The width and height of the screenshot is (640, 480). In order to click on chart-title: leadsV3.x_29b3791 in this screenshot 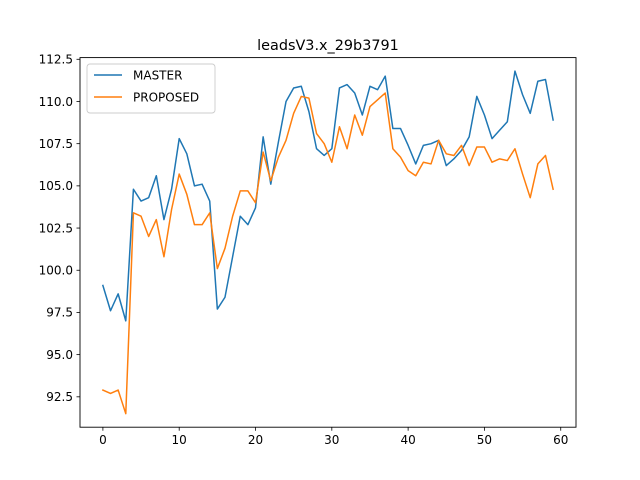, I will do `click(328, 46)`.